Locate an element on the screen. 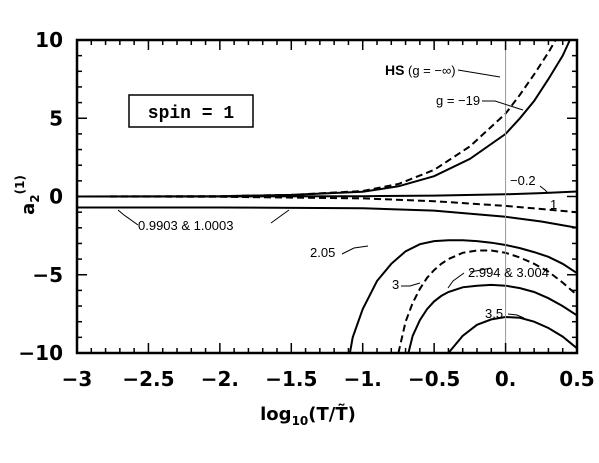 This screenshot has height=463, width=599. x-tick-label: −1.5 is located at coordinates (291, 379).